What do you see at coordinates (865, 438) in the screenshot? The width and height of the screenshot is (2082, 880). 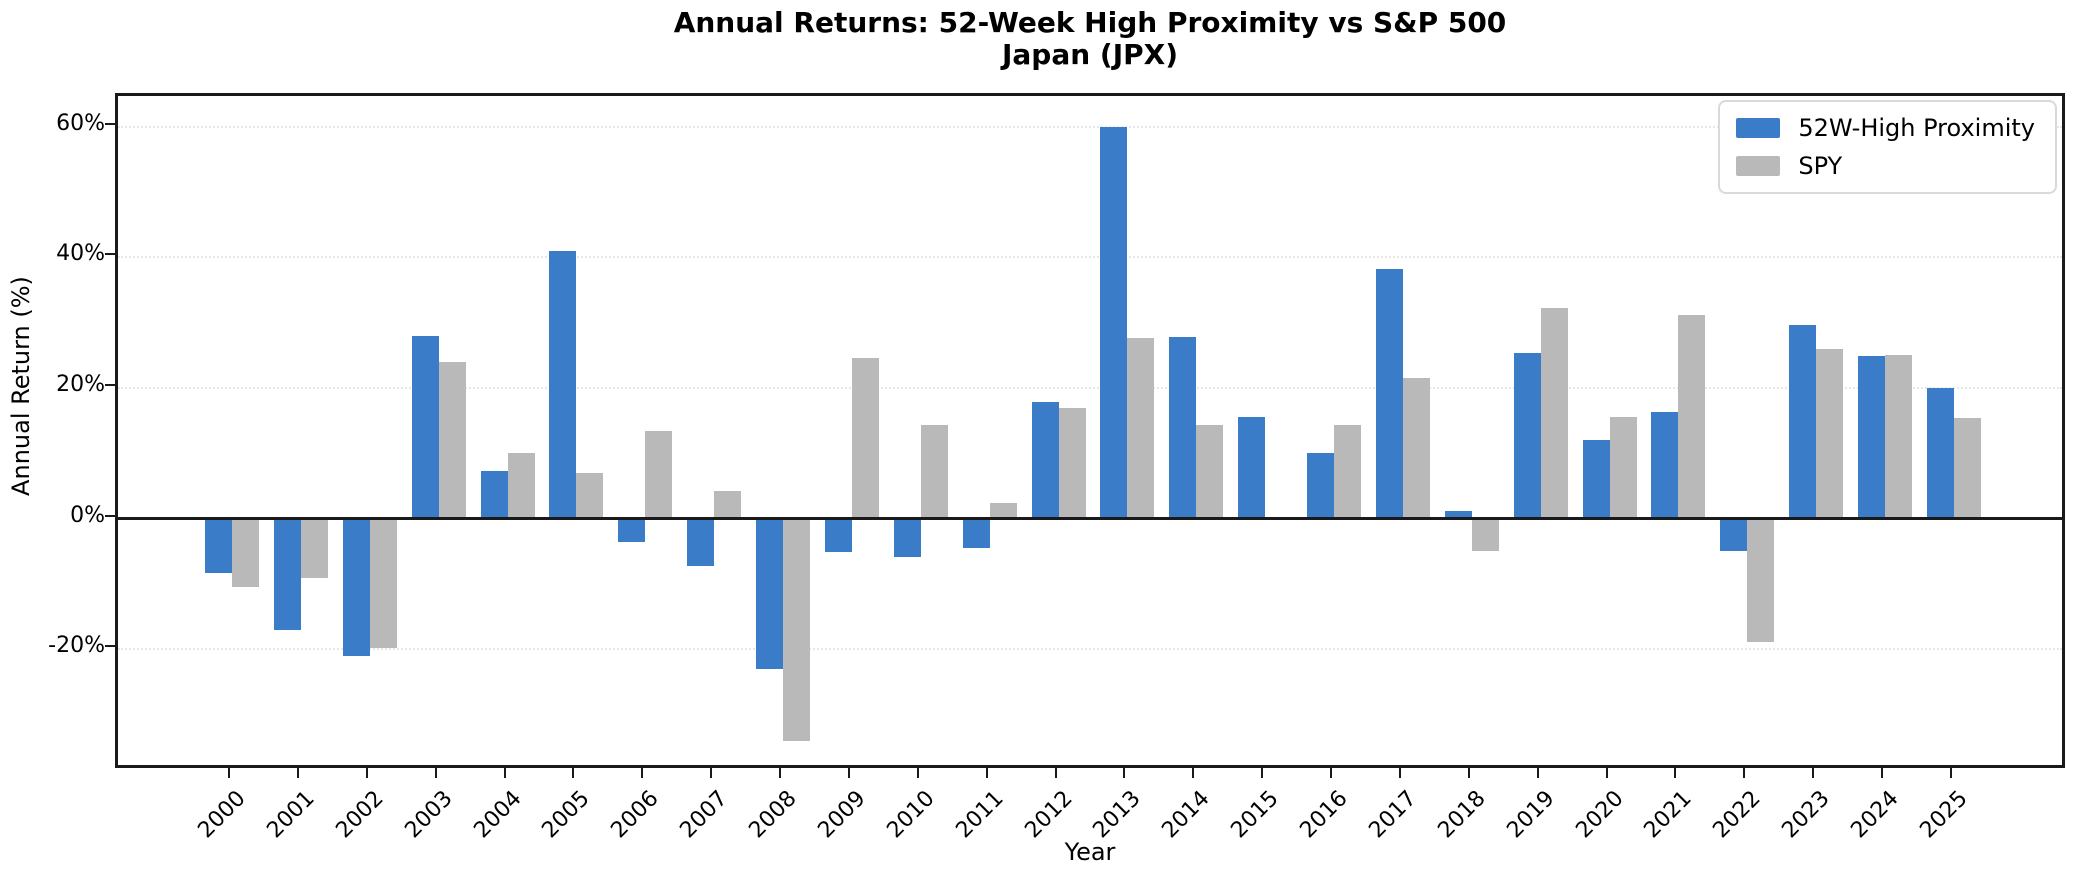 I see `bar-spy-2009` at bounding box center [865, 438].